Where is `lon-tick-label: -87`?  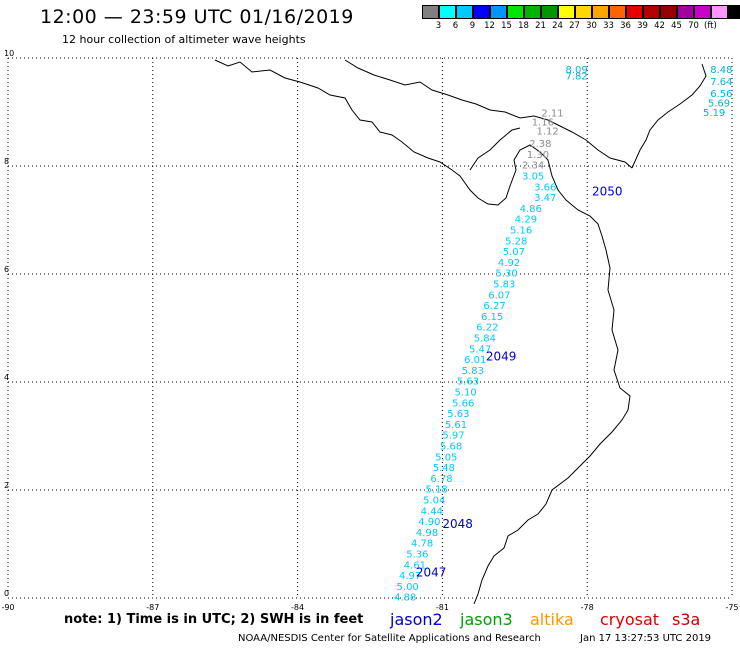 lon-tick-label: -87 is located at coordinates (152, 607).